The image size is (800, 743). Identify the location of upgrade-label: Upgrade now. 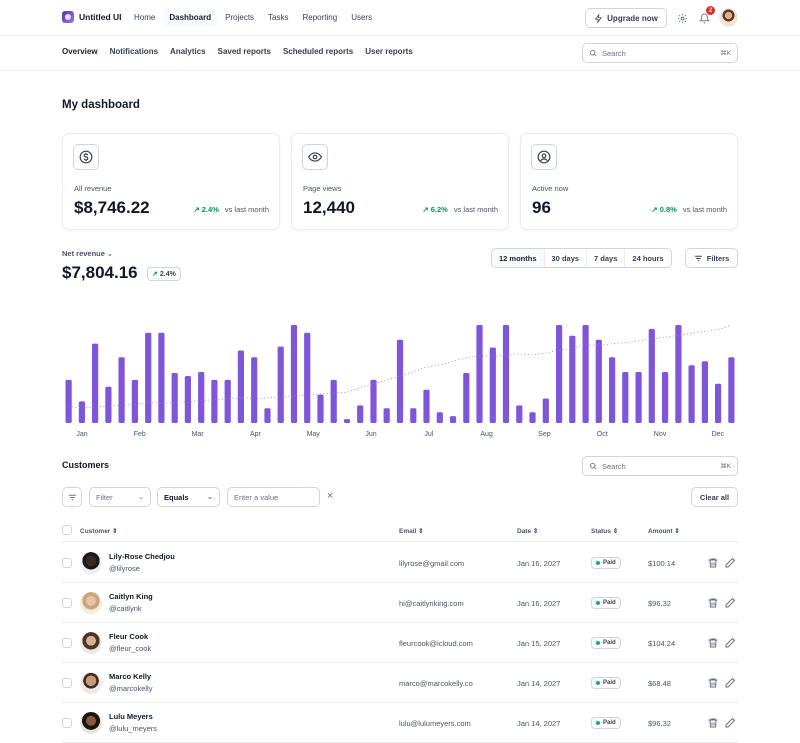
(632, 18).